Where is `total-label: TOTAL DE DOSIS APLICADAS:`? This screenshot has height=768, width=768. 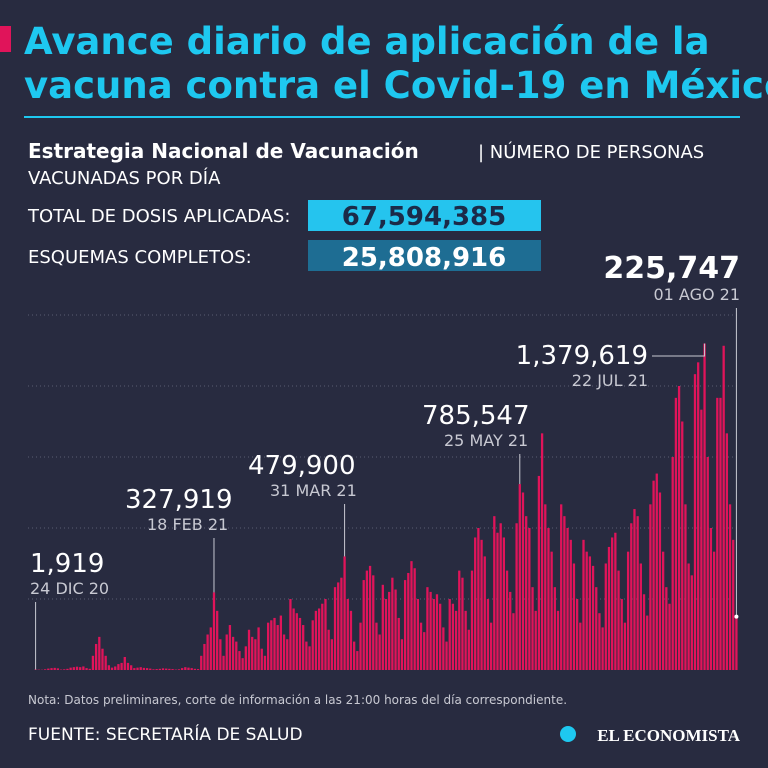 total-label: TOTAL DE DOSIS APLICADAS: is located at coordinates (158, 216).